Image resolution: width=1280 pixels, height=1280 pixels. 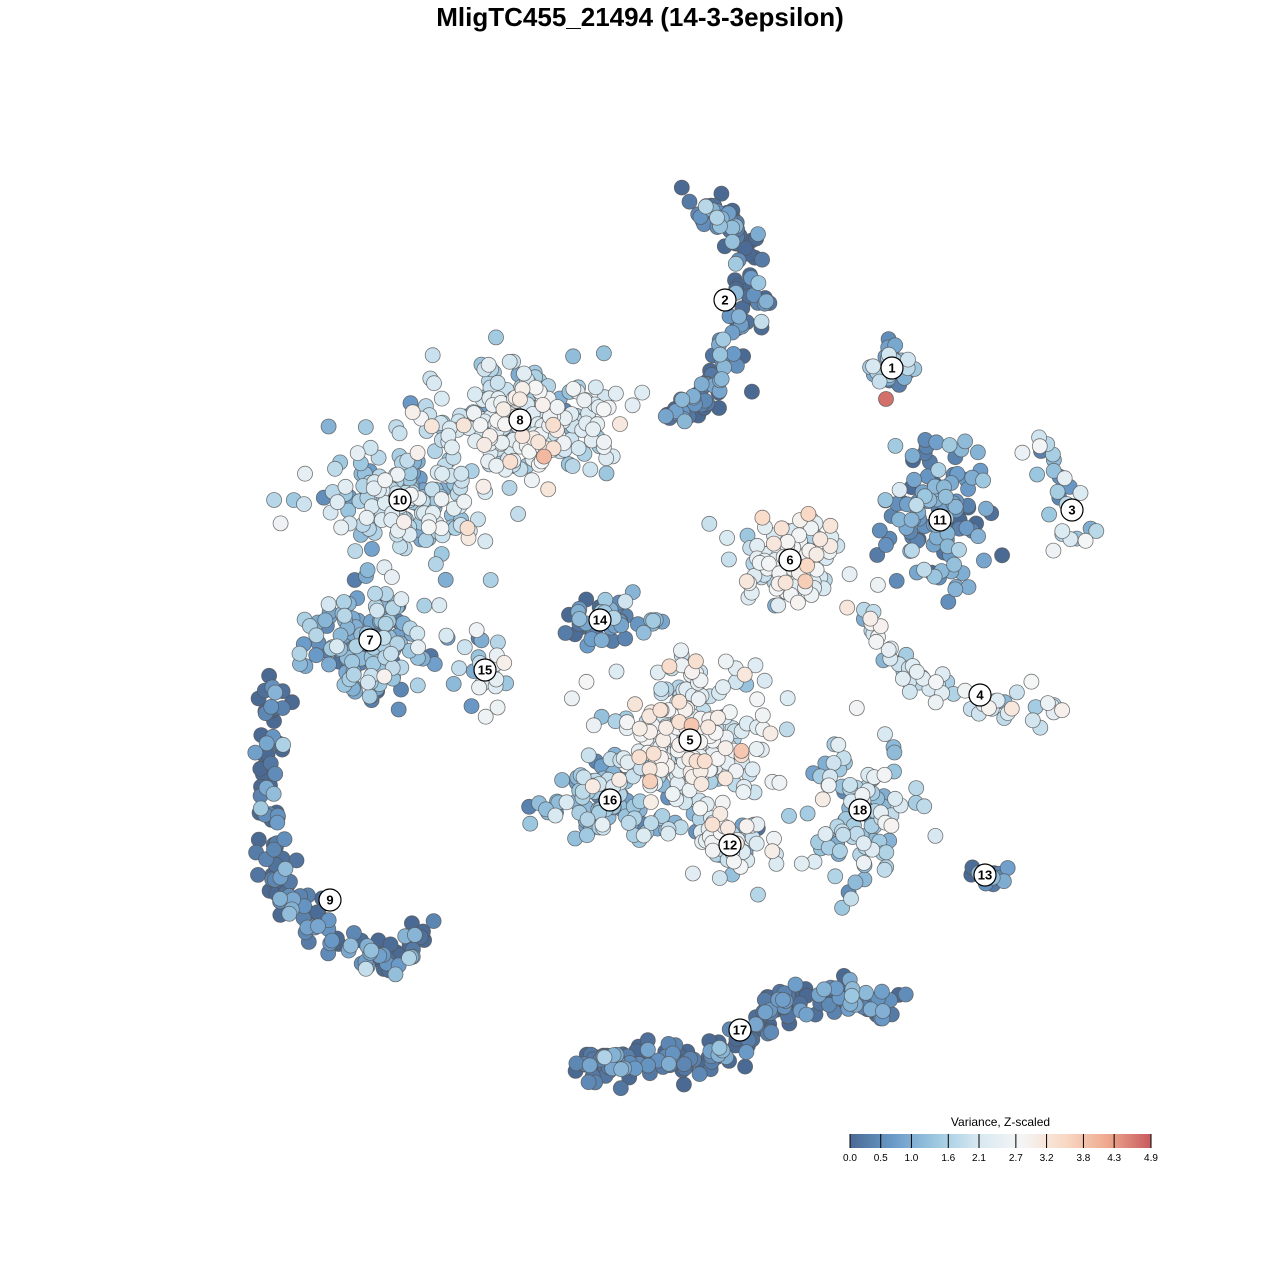 I want to click on cluster-label-9: 9, so click(x=330, y=900).